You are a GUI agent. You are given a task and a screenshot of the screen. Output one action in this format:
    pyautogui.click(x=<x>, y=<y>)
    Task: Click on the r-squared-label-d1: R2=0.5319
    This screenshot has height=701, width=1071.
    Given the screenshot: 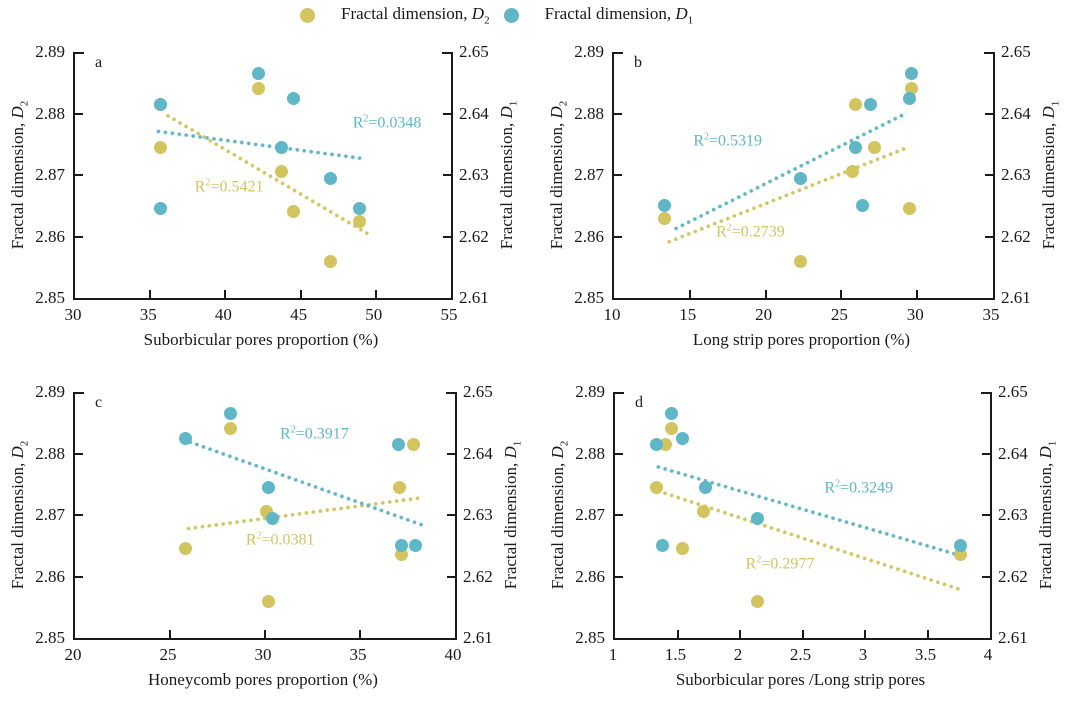 What is the action you would take?
    pyautogui.click(x=728, y=140)
    